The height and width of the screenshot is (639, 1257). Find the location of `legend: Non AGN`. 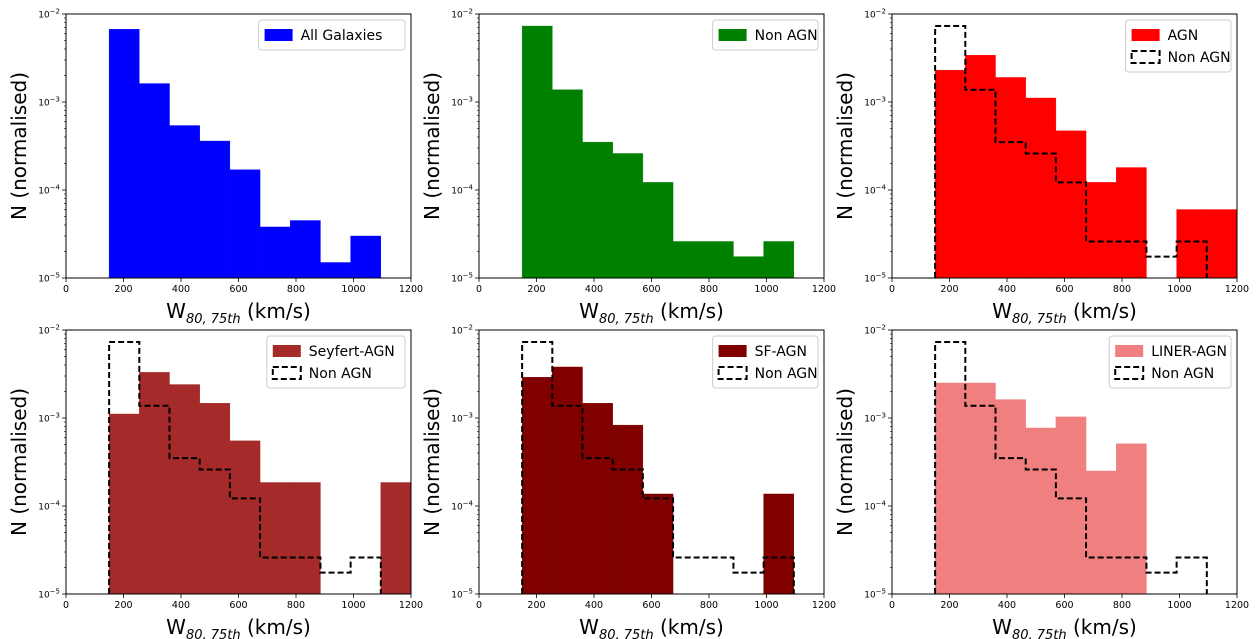

legend: Non AGN is located at coordinates (765, 35).